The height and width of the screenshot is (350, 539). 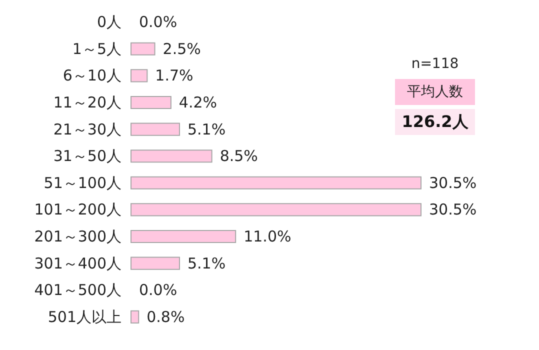 What do you see at coordinates (181, 49) in the screenshot?
I see `data-label: 2.5%` at bounding box center [181, 49].